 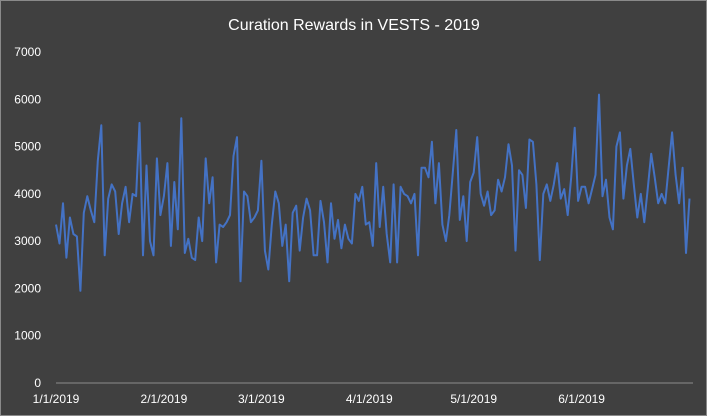 I want to click on x-tick-label: 1/1/2019, so click(x=56, y=399).